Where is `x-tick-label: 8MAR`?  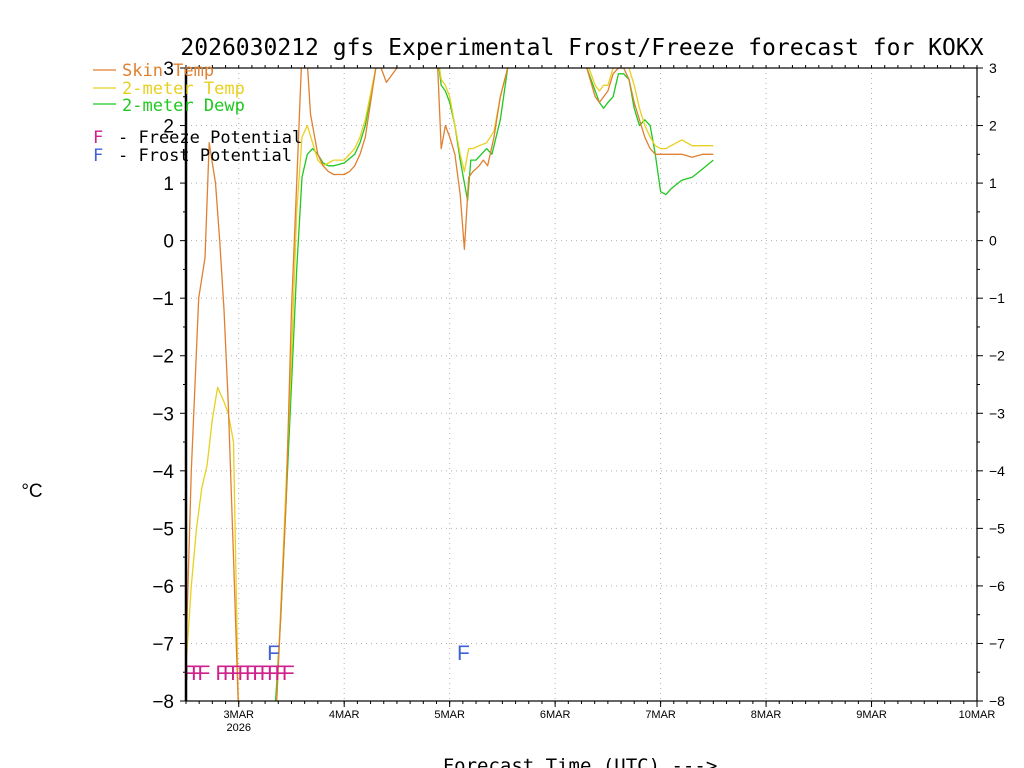 x-tick-label: 8MAR is located at coordinates (766, 715).